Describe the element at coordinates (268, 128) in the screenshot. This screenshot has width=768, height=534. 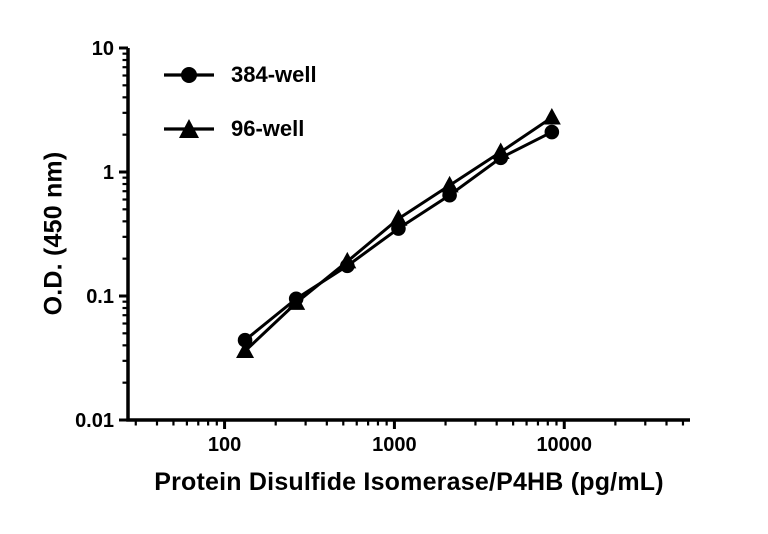
I see `legend-label-96-well: 96-well` at that location.